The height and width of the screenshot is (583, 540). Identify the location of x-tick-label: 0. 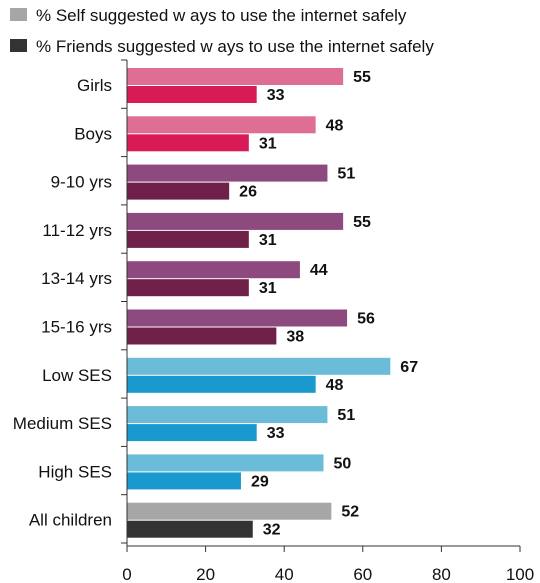
(126, 574).